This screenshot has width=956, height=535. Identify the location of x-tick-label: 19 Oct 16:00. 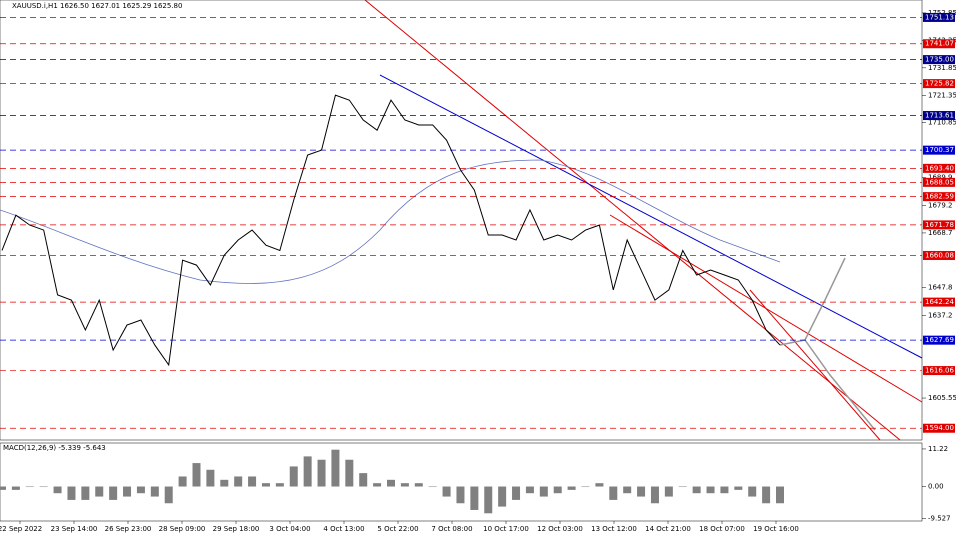
(776, 529).